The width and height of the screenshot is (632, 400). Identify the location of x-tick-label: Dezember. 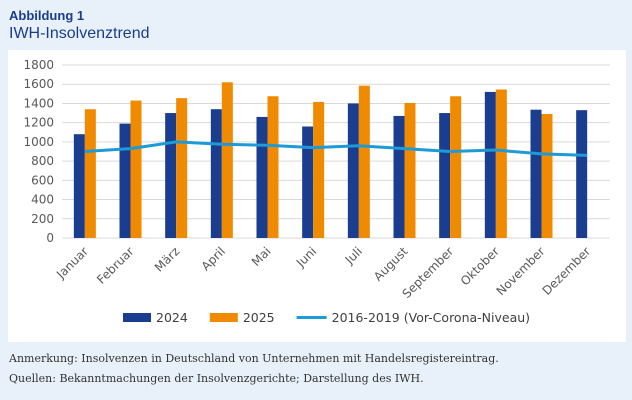
(567, 271).